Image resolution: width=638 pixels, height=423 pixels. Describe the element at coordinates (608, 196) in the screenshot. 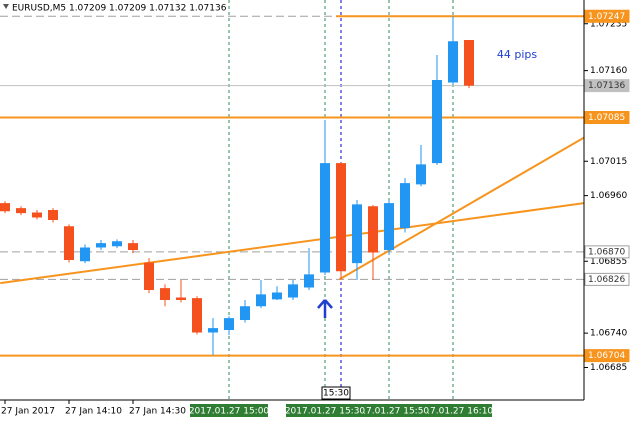

I see `y-tick-label: 1.06960` at that location.